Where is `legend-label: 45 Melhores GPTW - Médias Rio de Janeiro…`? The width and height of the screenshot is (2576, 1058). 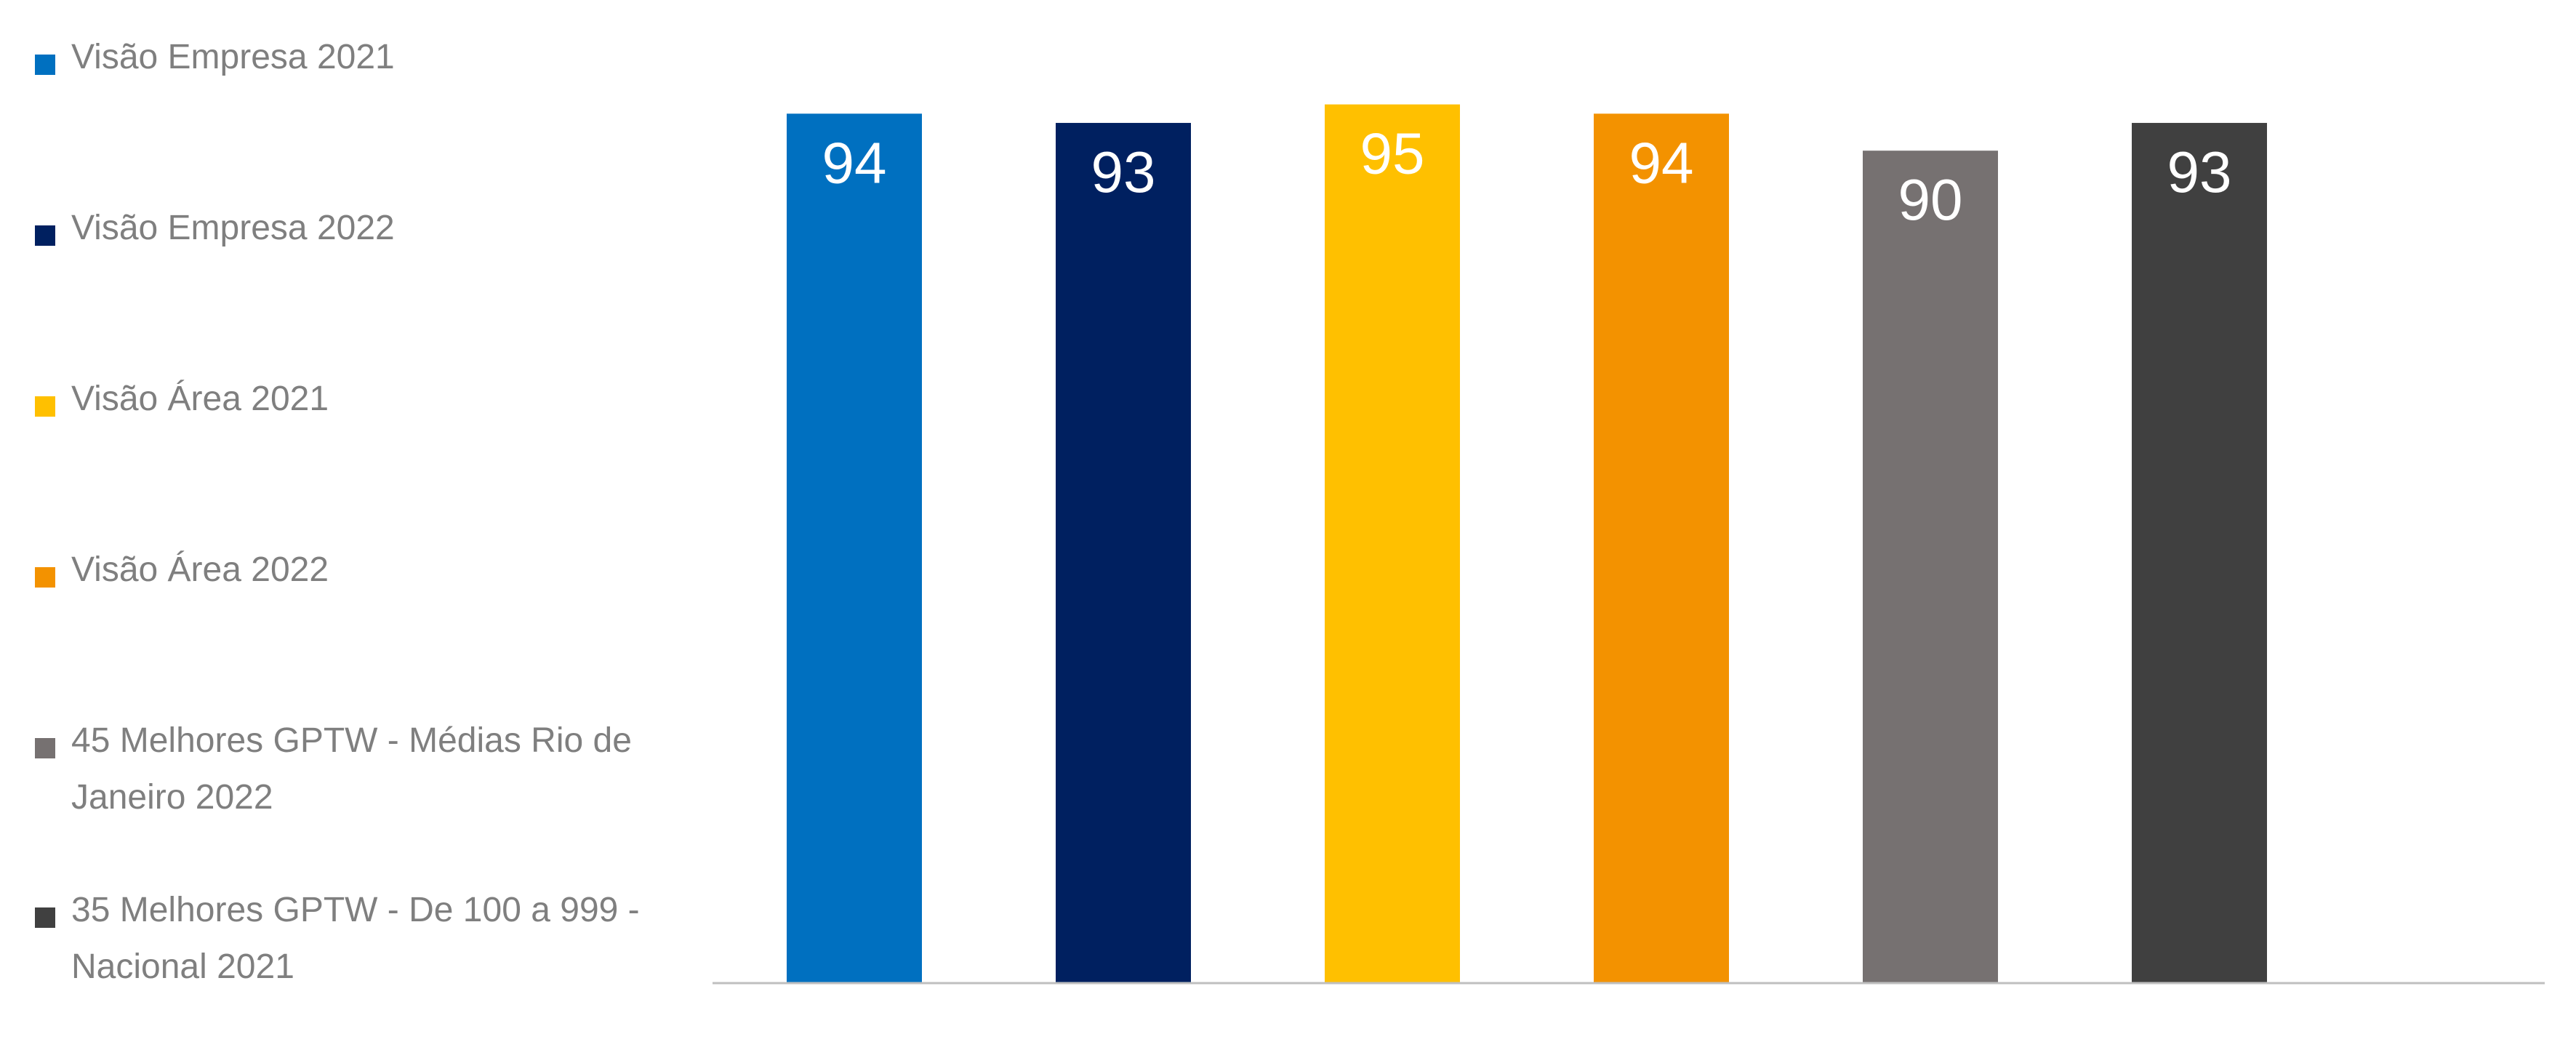
legend-label: 45 Melhores GPTW - Médias Rio de Janeiro… is located at coordinates (351, 769).